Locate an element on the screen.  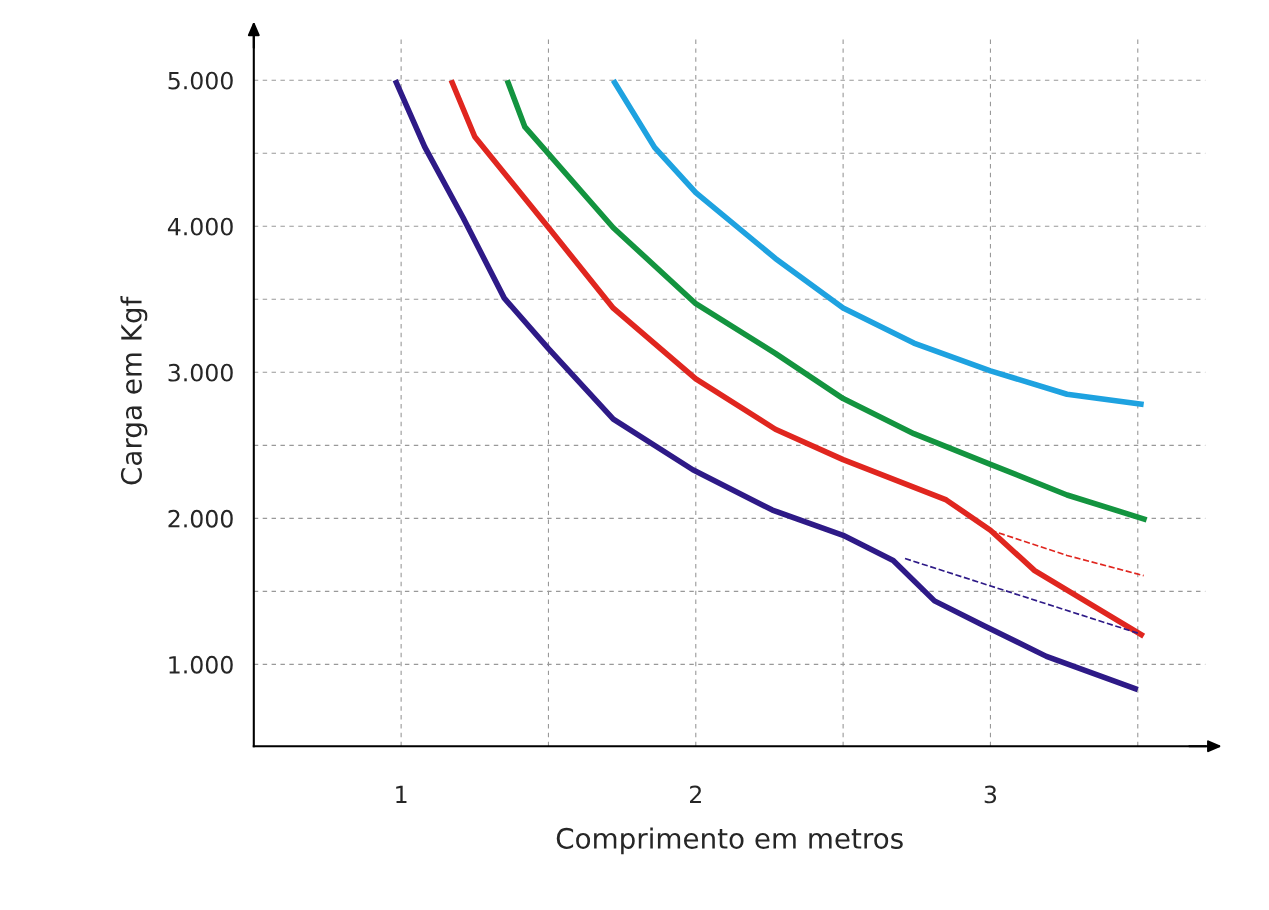
y-tick-label: 1.000 is located at coordinates (201, 664).